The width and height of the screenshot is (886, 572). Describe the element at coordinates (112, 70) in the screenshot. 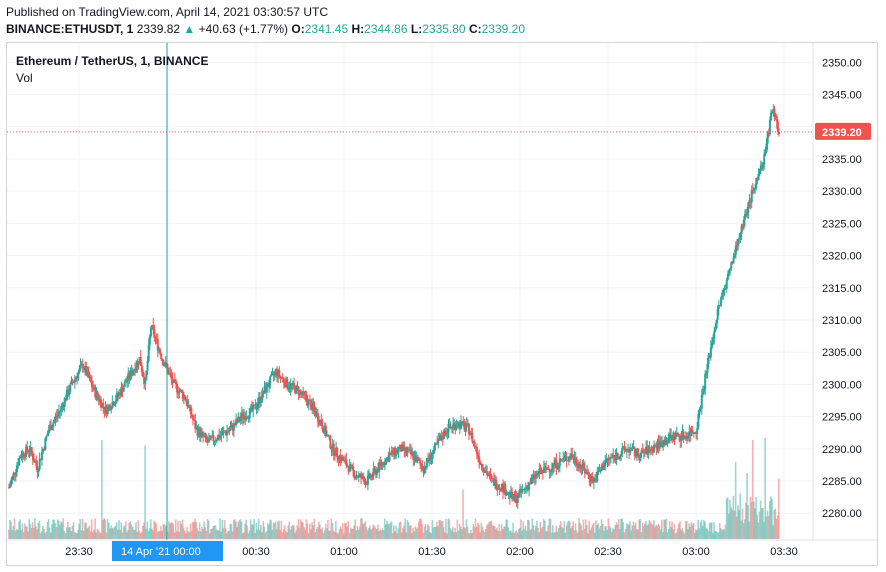

I see `chart-legend: Ethereum / TetherUS, 1, BINANCE Vol` at that location.